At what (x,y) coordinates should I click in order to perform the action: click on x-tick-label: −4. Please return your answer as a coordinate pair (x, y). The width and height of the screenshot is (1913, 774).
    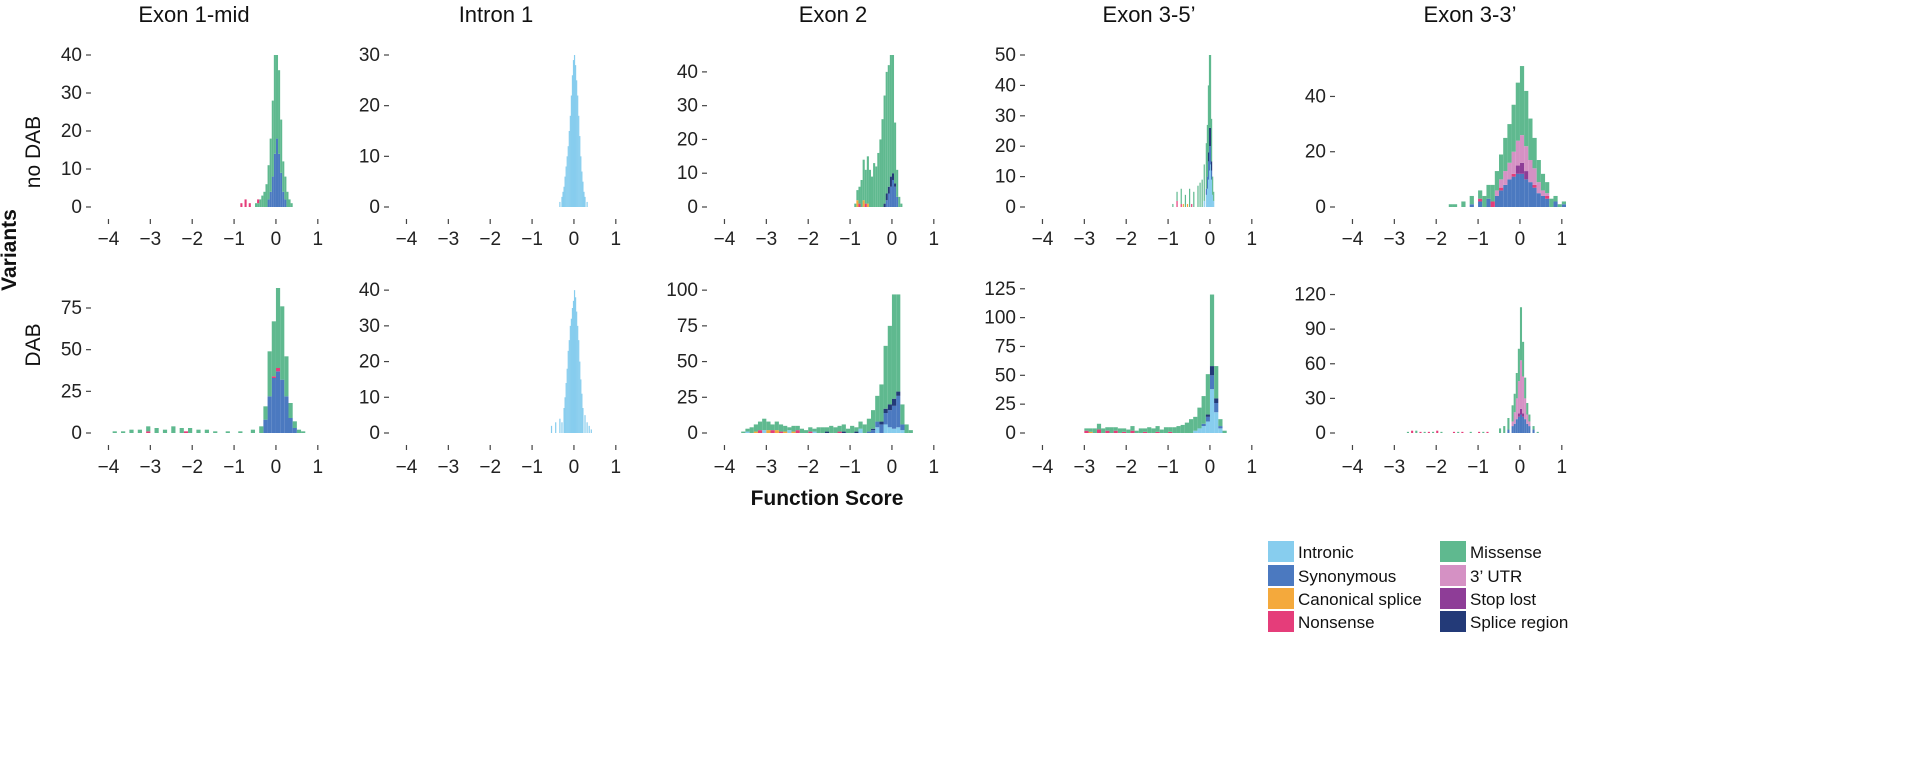
    Looking at the image, I should click on (1353, 239).